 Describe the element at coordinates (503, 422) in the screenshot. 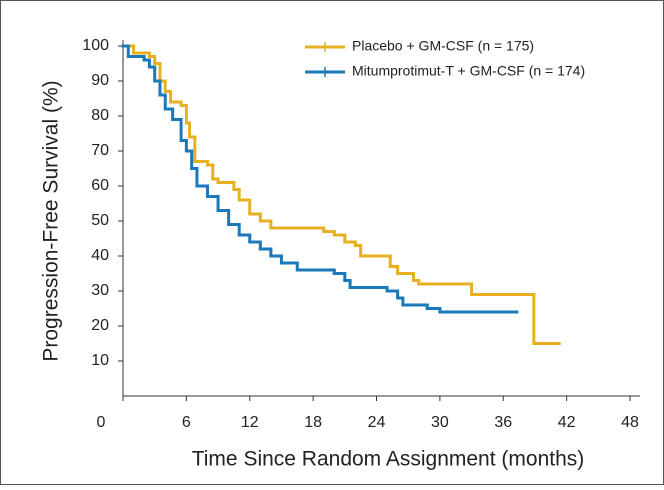

I see `x-tick-label: 36` at that location.